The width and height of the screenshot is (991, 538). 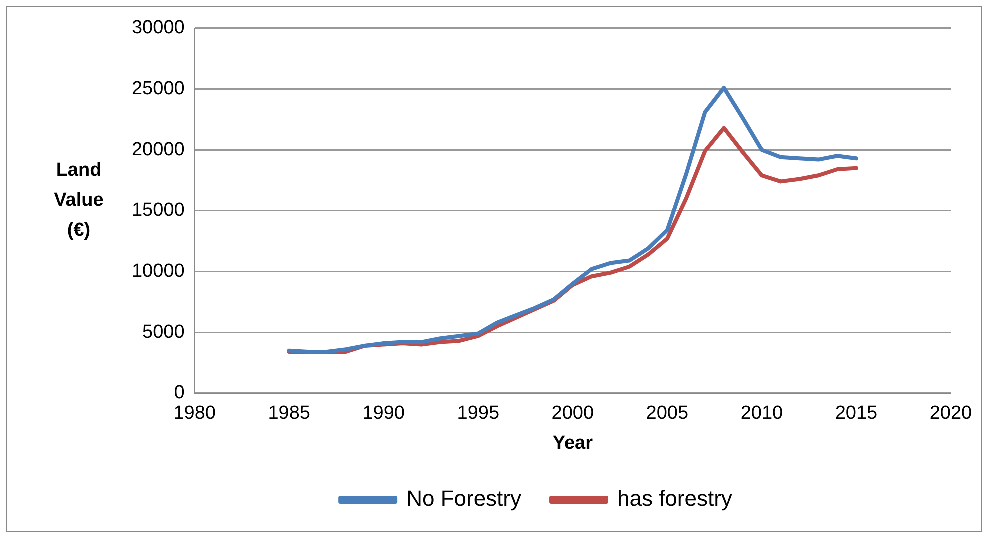 What do you see at coordinates (478, 413) in the screenshot?
I see `x-tick-label: 1995` at bounding box center [478, 413].